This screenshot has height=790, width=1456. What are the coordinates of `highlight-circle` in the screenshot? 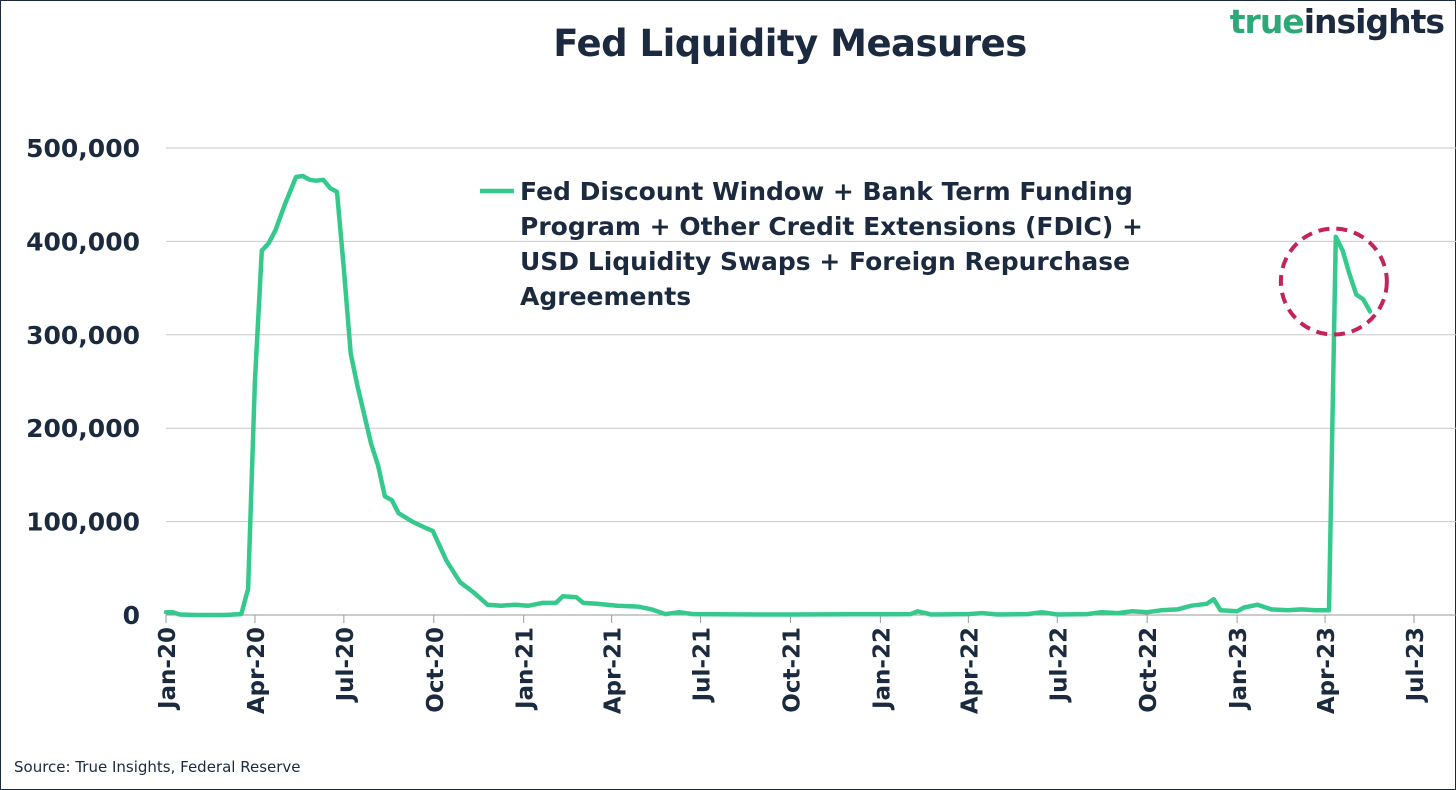 It's located at (1333, 281).